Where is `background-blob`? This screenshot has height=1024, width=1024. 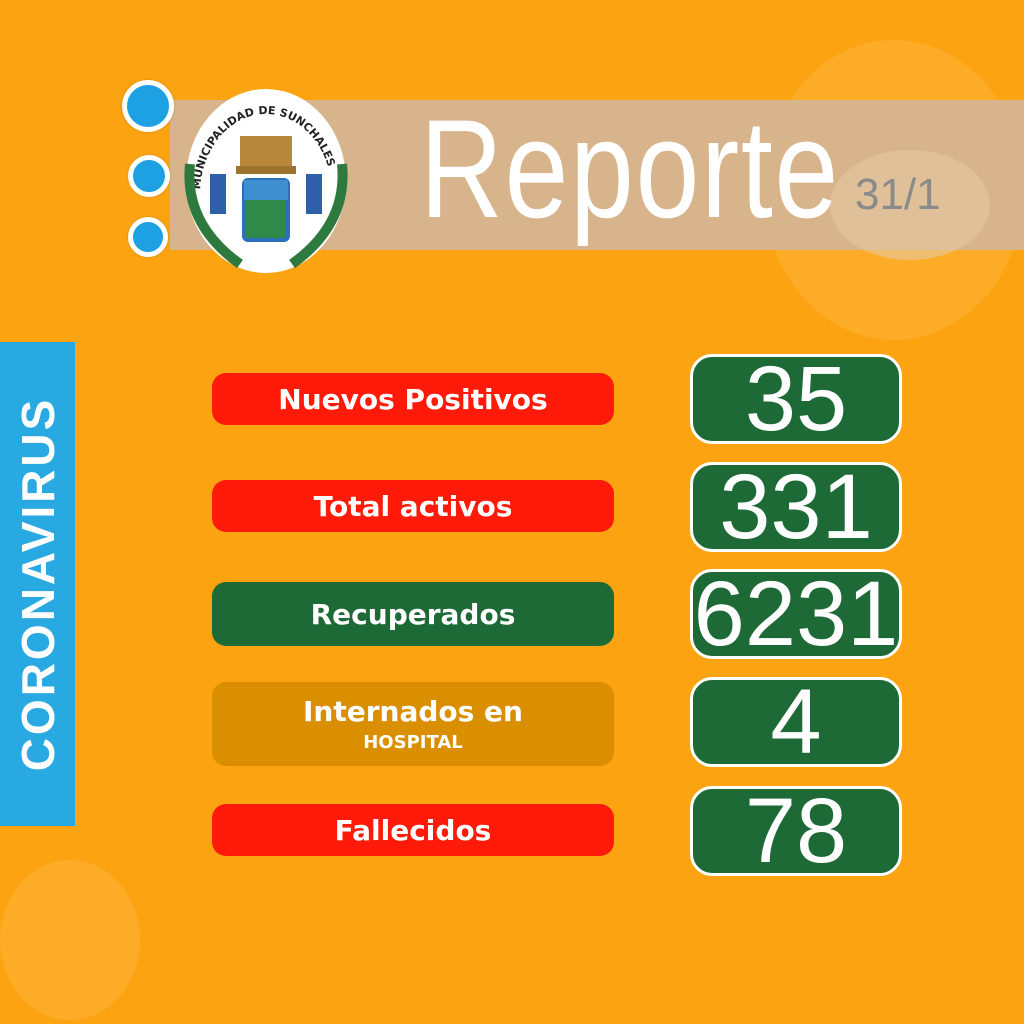 background-blob is located at coordinates (70, 940).